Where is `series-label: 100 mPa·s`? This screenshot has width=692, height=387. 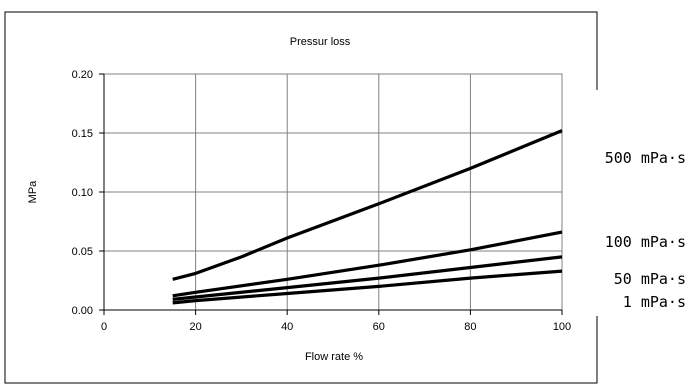 series-label: 100 mPa·s is located at coordinates (645, 242).